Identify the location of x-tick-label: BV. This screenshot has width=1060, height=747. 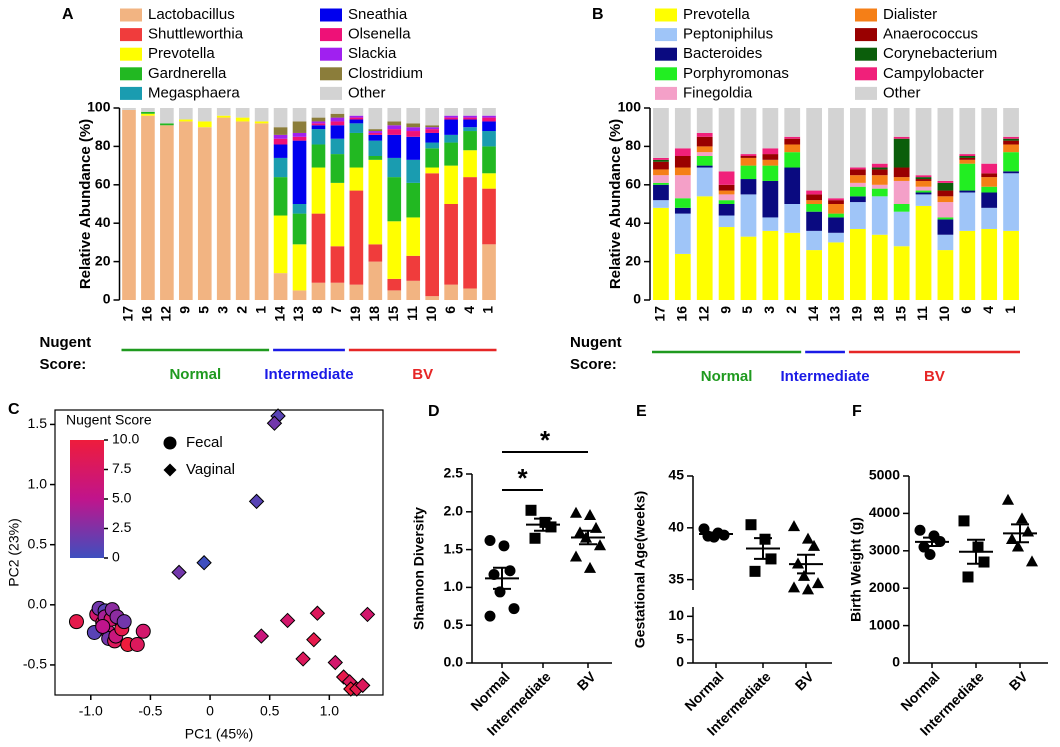
(587, 681).